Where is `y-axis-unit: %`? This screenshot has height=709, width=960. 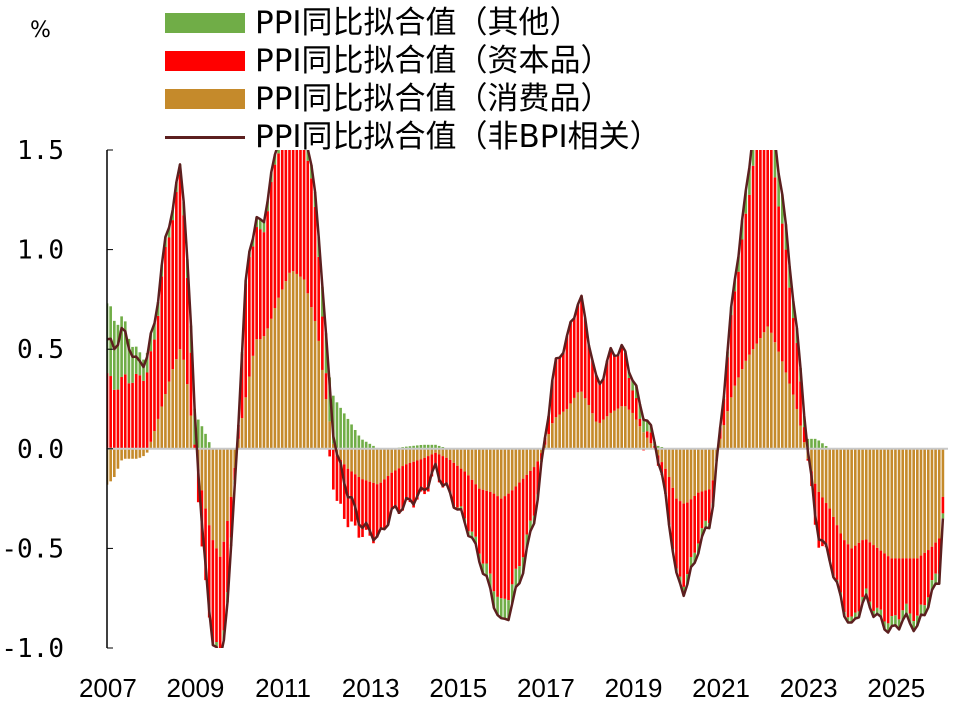
y-axis-unit: % is located at coordinates (40, 30).